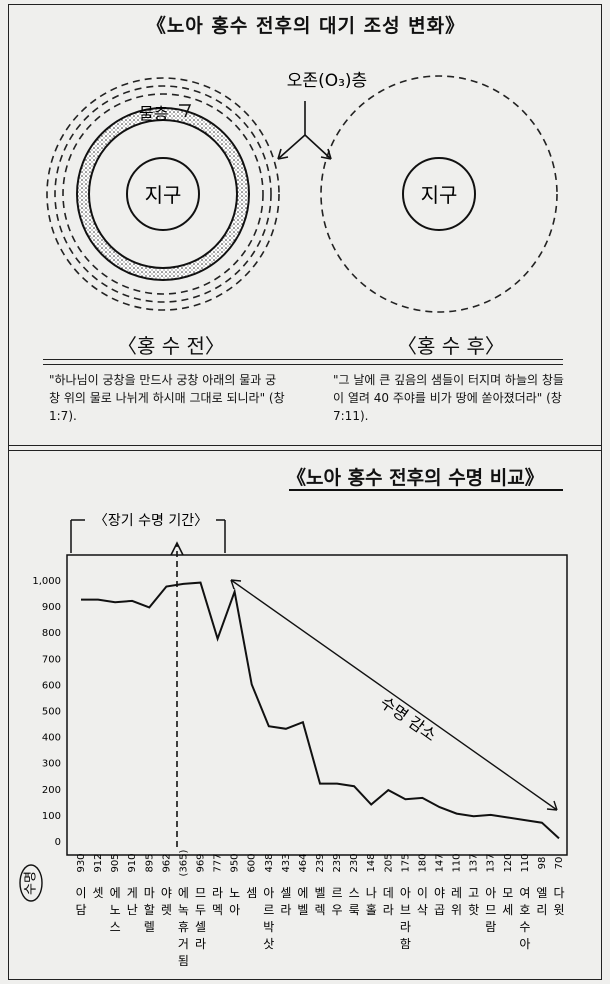 Image resolution: width=610 pixels, height=984 pixels. I want to click on value-label: 895, so click(149, 862).